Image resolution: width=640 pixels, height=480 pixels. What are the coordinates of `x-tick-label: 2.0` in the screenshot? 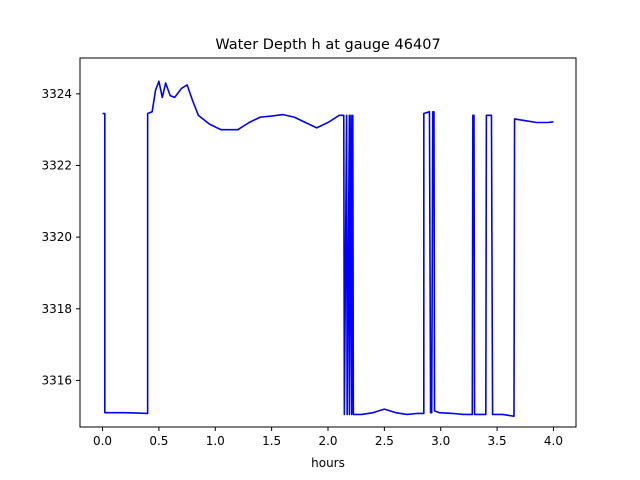 It's located at (327, 441).